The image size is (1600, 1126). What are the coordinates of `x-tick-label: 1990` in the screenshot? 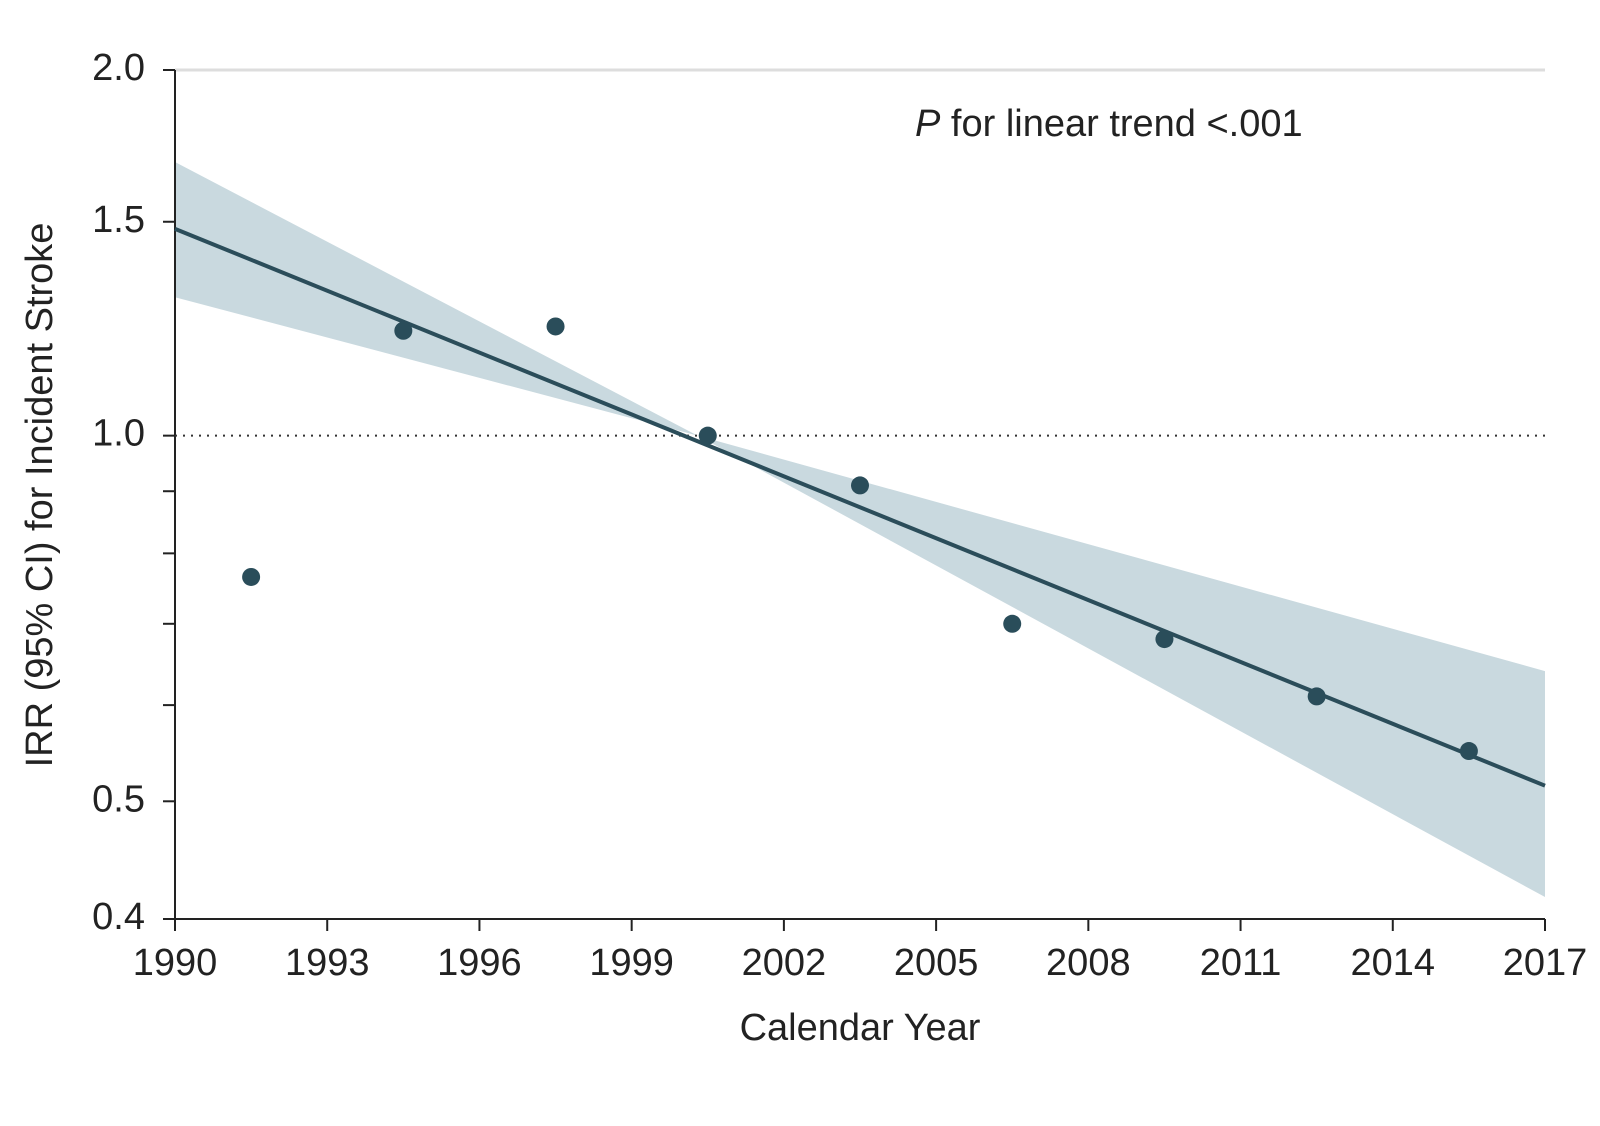 It's located at (175, 963).